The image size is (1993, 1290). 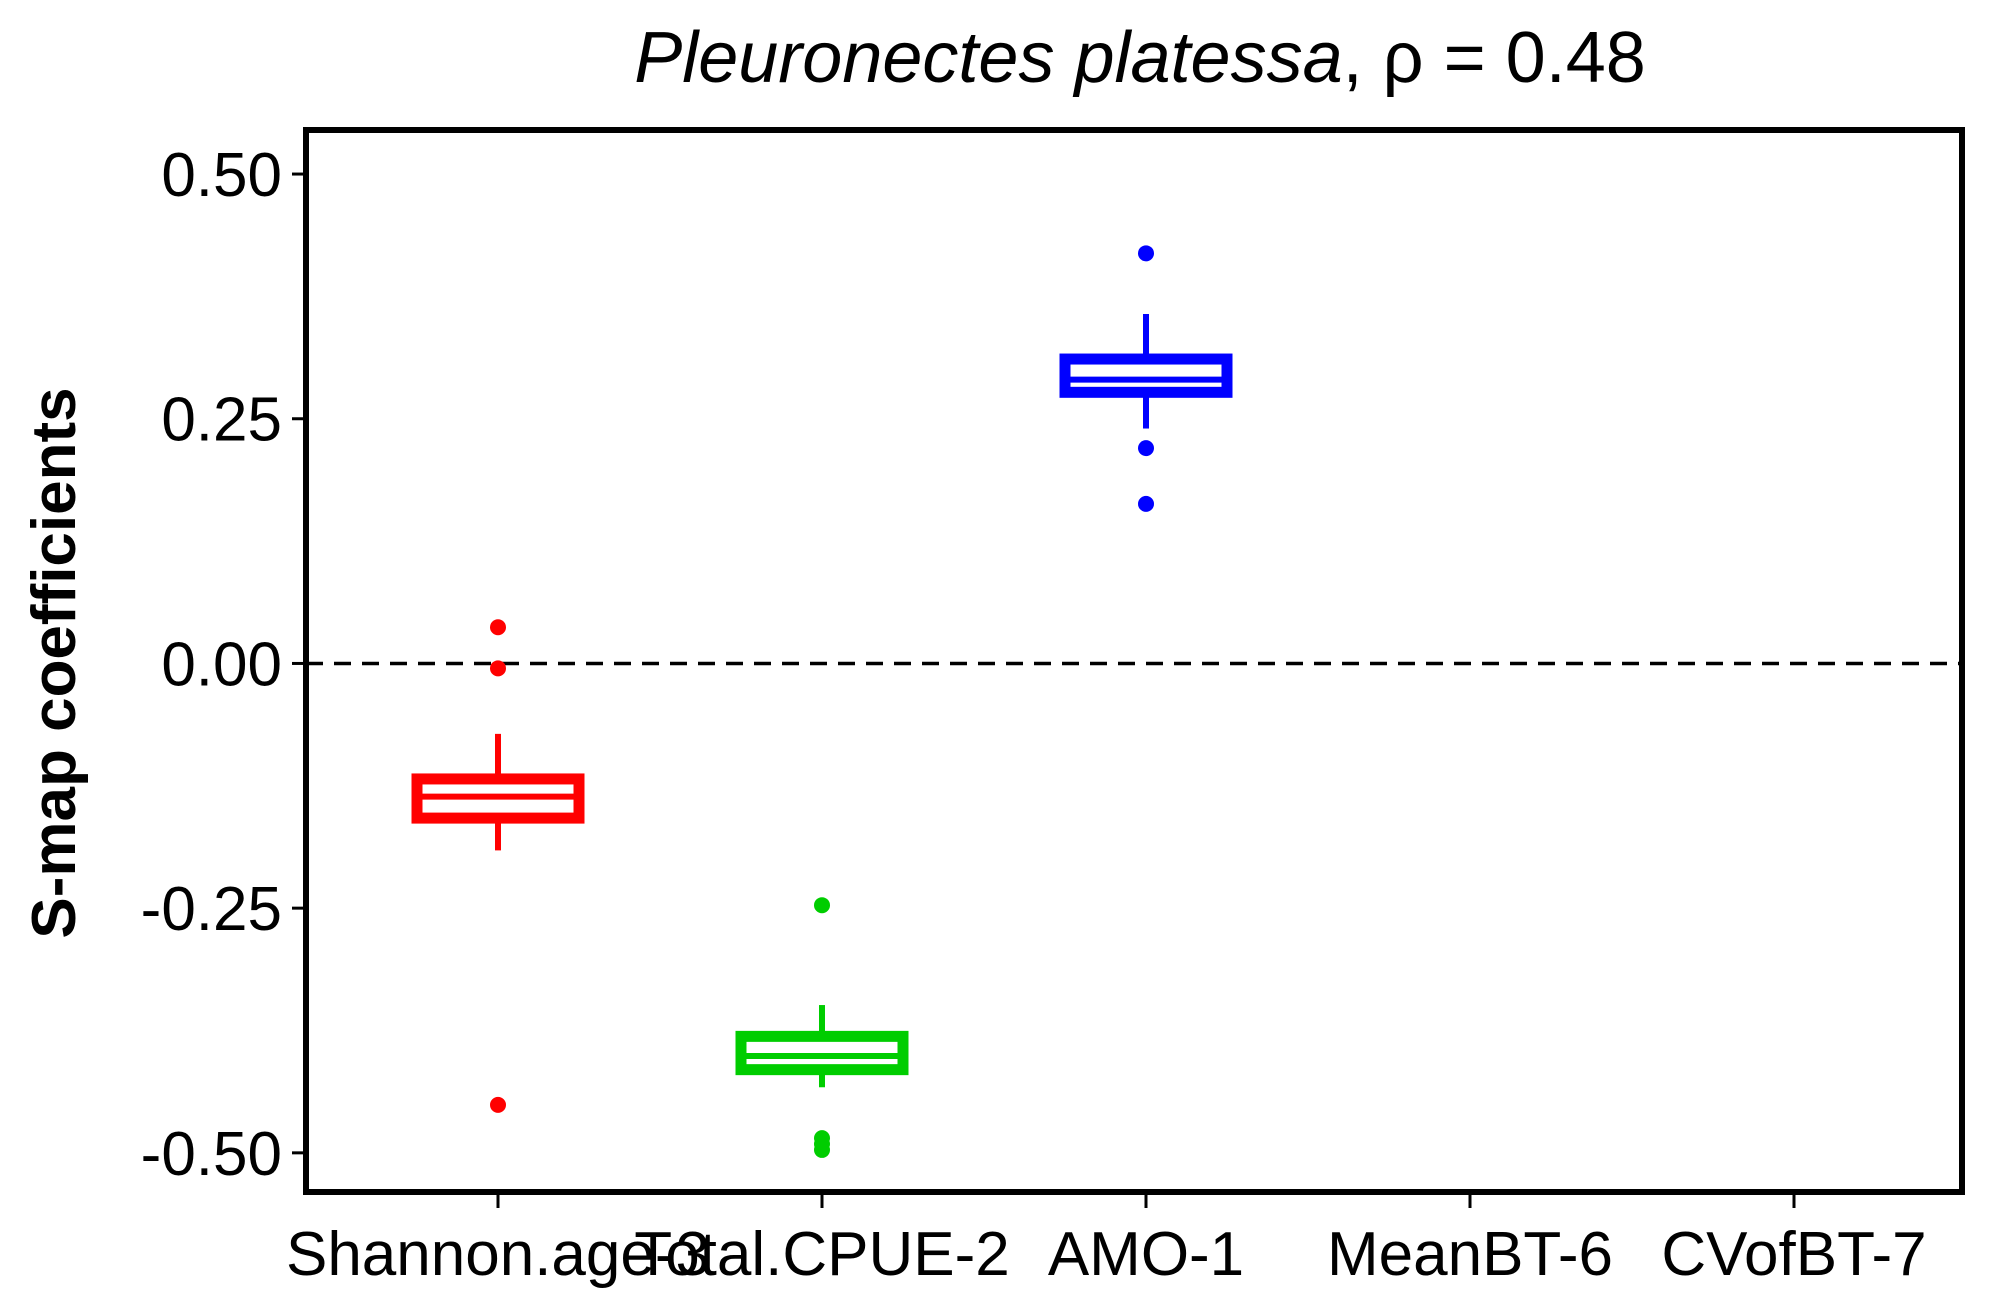 I want to click on x-tick-label: CVofBT-7, so click(x=1793, y=1254).